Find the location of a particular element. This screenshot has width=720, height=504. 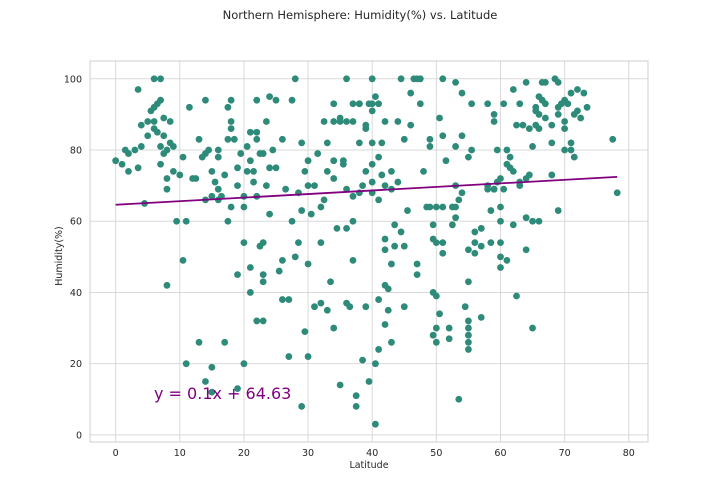

x-tick-label: 40 is located at coordinates (372, 453).